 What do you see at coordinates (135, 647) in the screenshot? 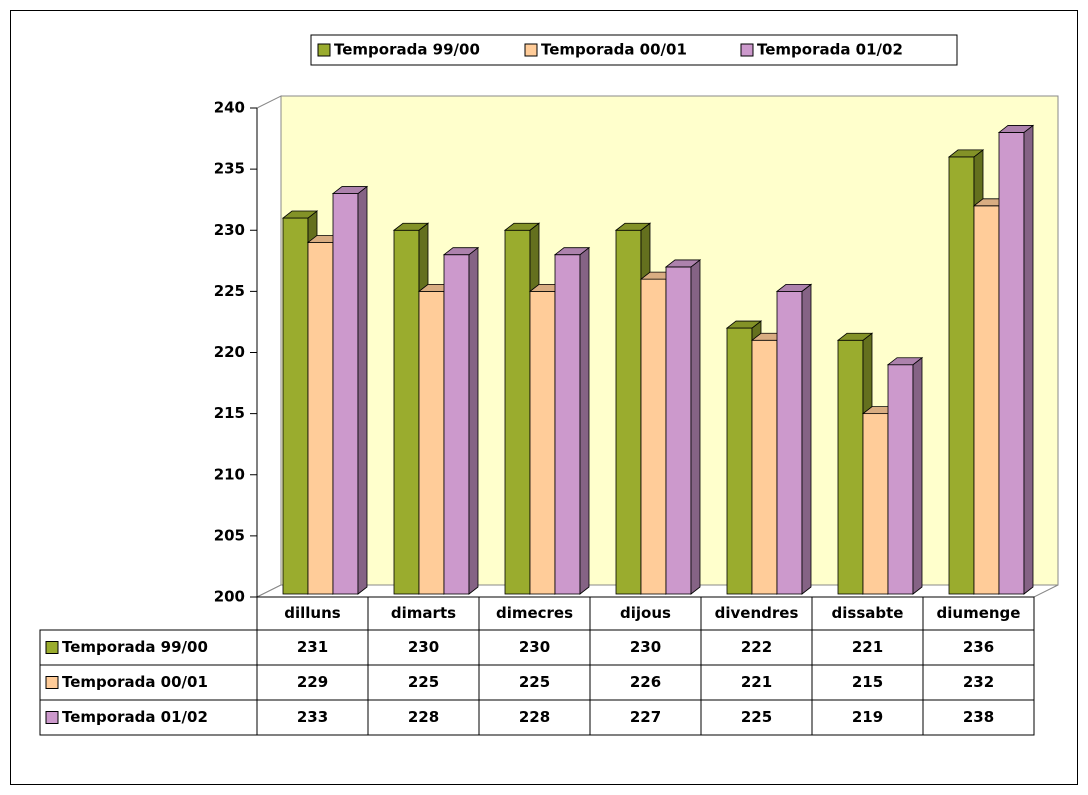
I see `table-series-name: Temporada 99/00` at bounding box center [135, 647].